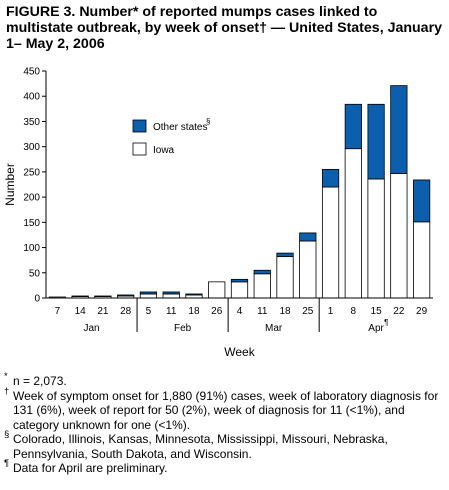  I want to click on x-tick-label: 14, so click(81, 311).